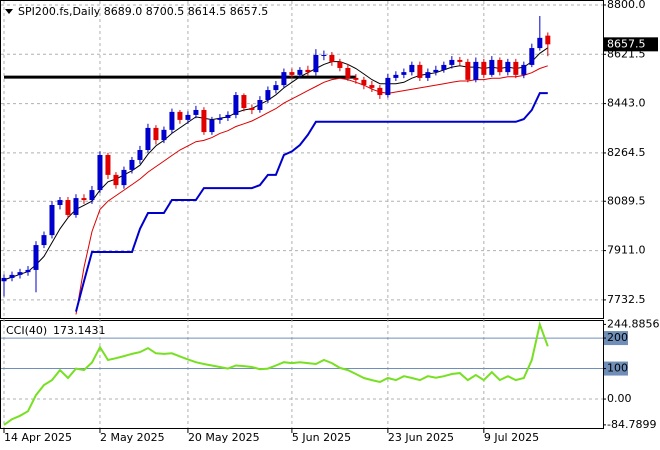 This screenshot has height=450, width=660. Describe the element at coordinates (626, 200) in the screenshot. I see `y-tick-label: 8089.5` at that location.